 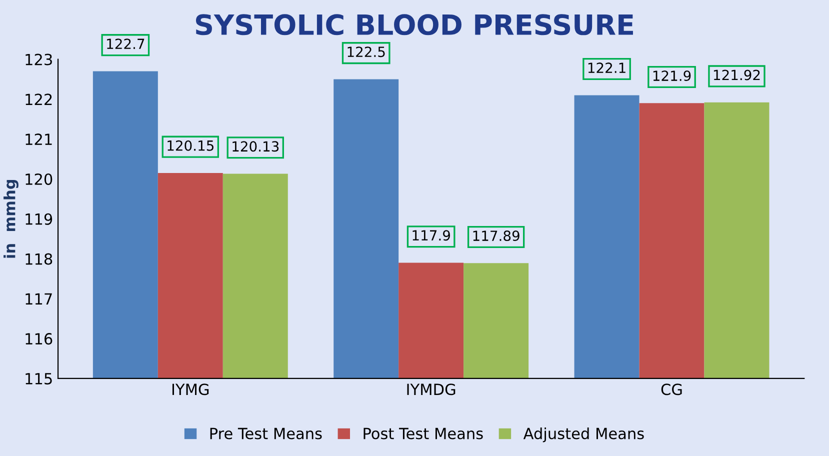 I want to click on y-tick-label: 117, so click(x=39, y=298).